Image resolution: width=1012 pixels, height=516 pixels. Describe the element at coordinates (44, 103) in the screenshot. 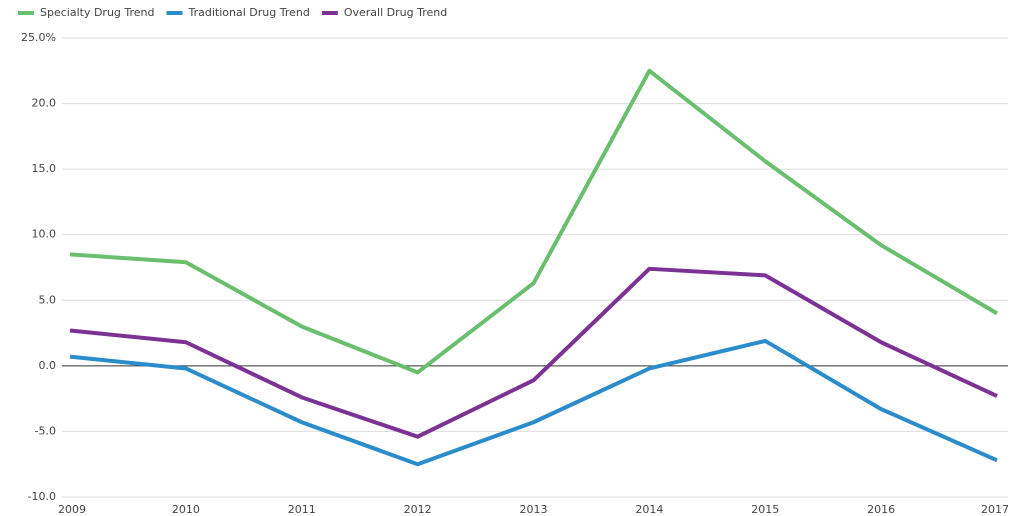

I see `y-tick-label: 20.0` at that location.